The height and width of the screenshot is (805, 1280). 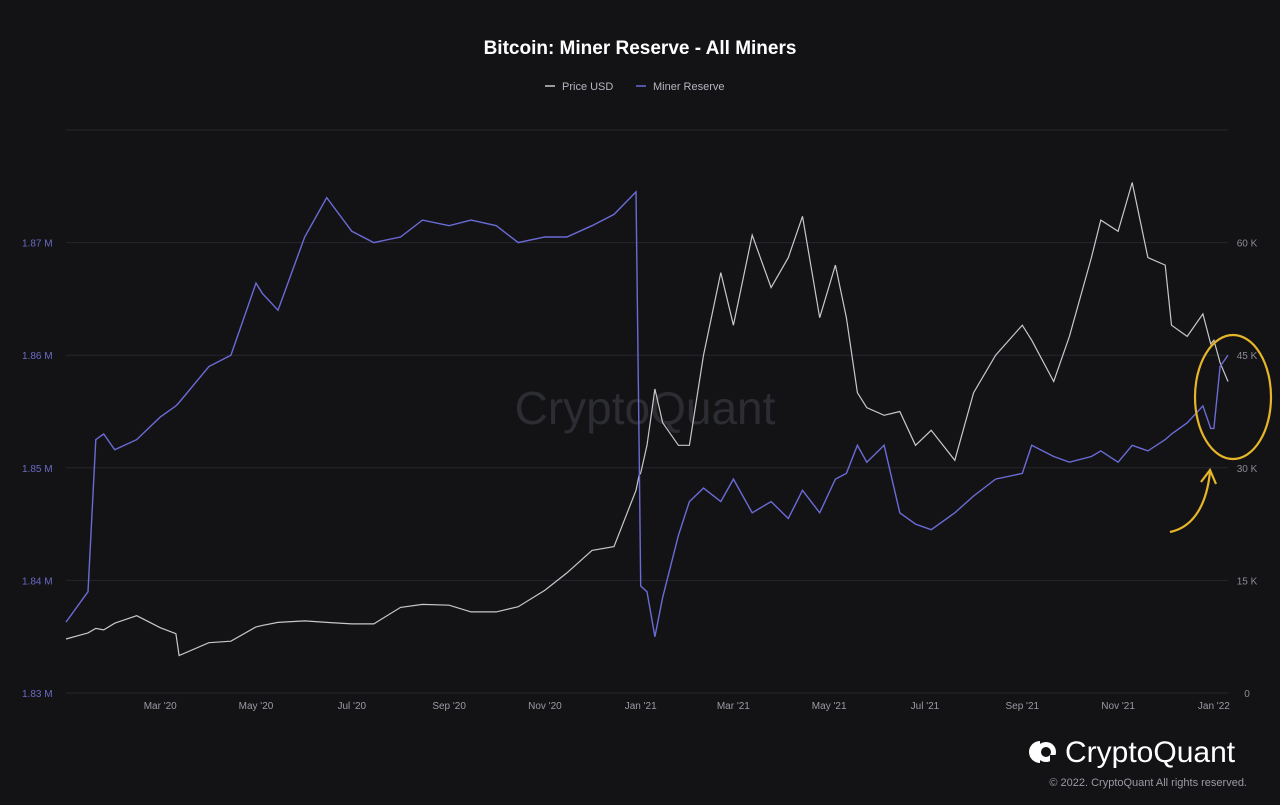 What do you see at coordinates (1190, 502) in the screenshot?
I see `highlight-arrow` at bounding box center [1190, 502].